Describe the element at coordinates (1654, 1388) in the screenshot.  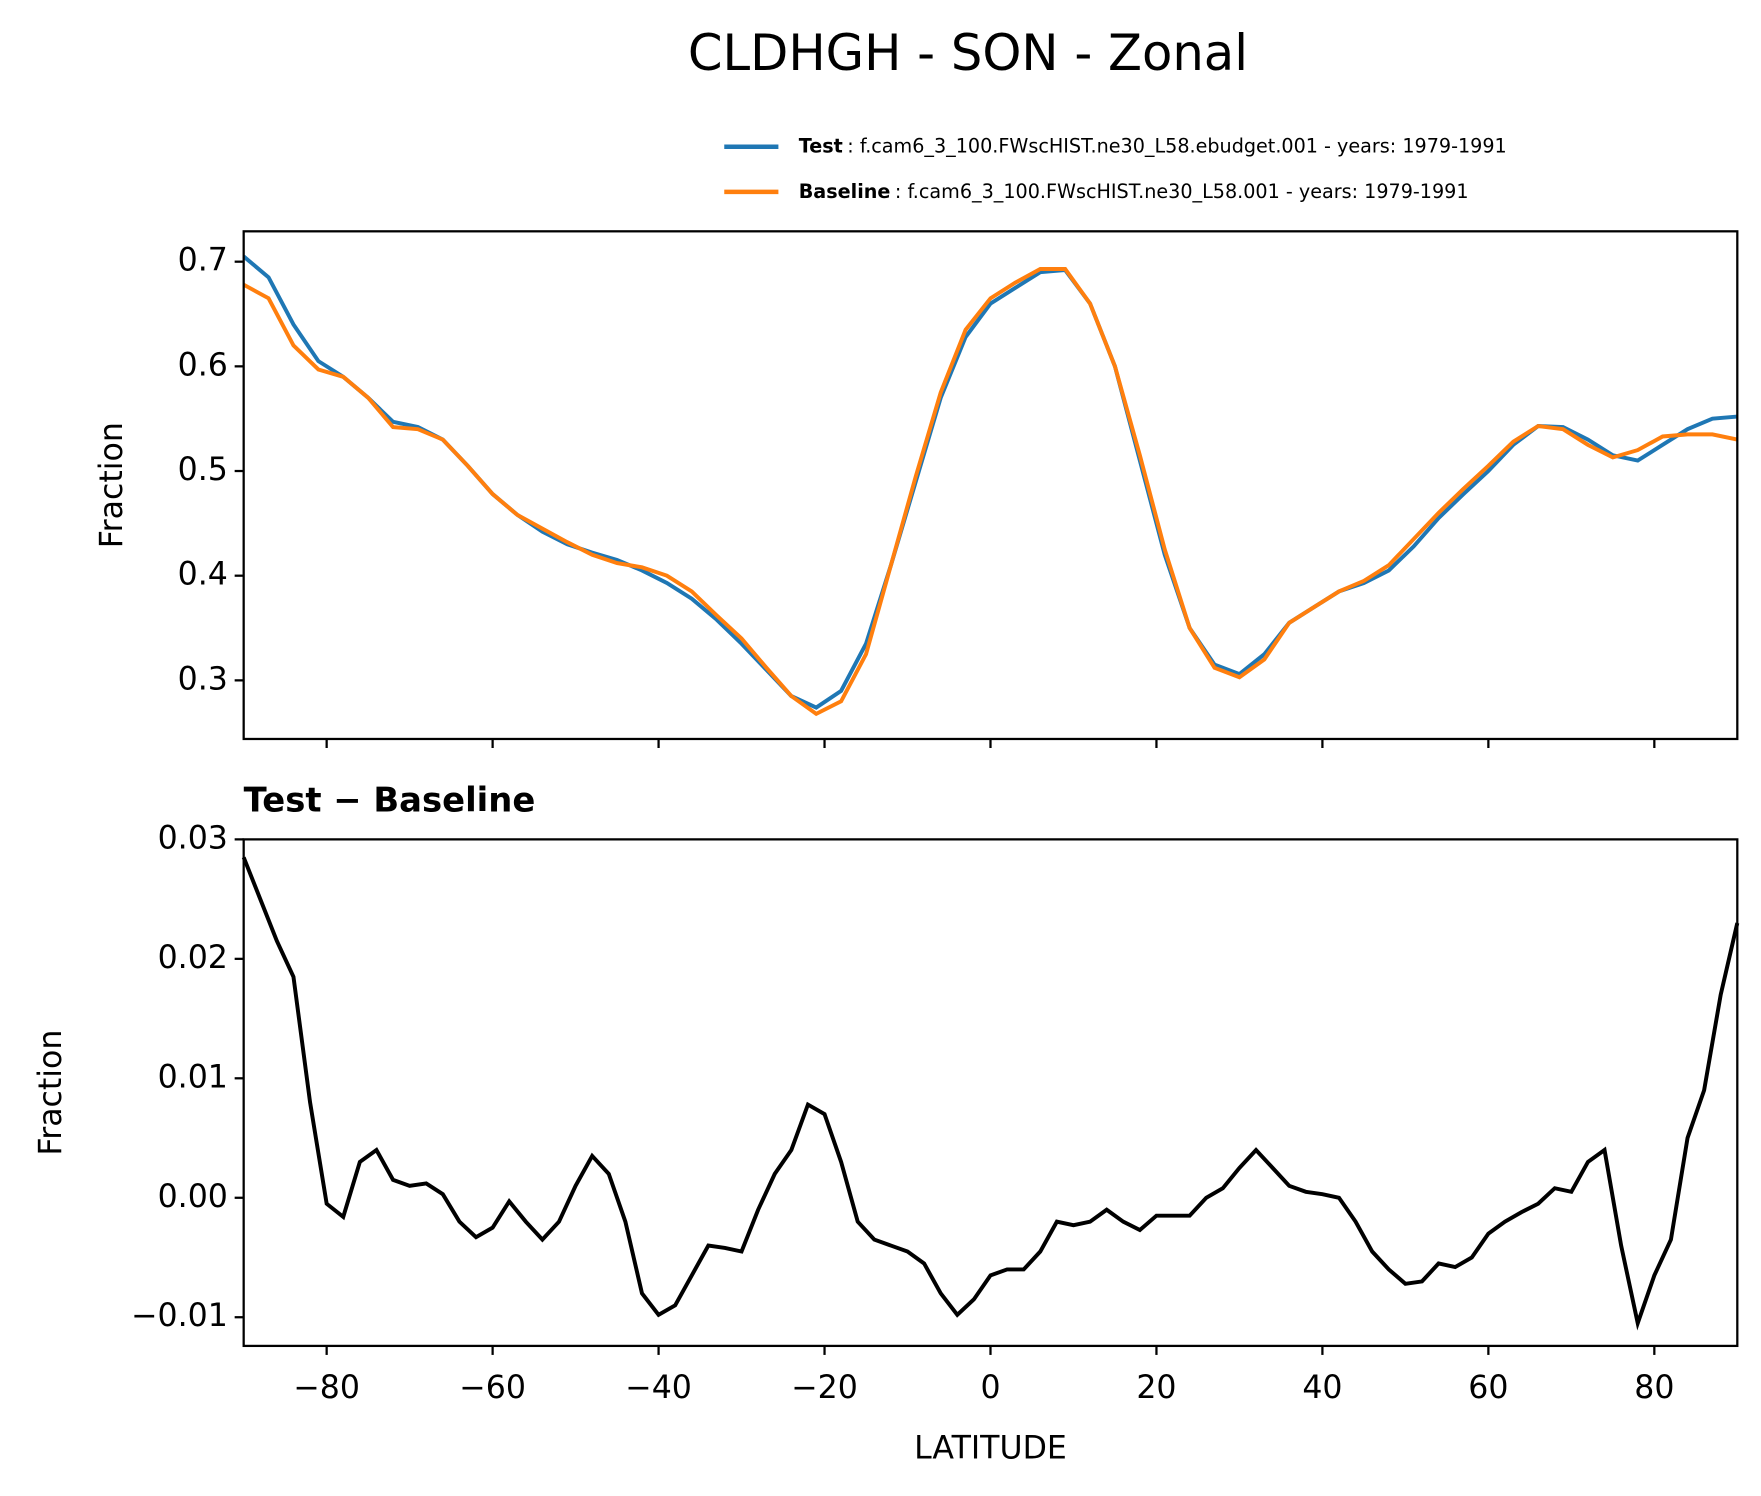
I see `x-tick-label: 80` at that location.